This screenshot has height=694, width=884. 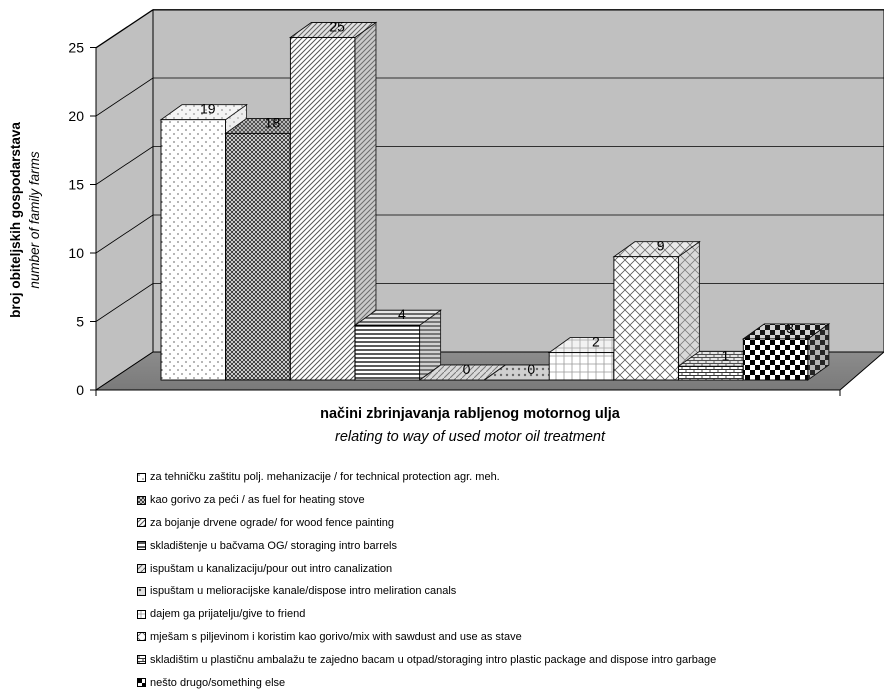 I want to click on data-label-10: 3, so click(x=790, y=328).